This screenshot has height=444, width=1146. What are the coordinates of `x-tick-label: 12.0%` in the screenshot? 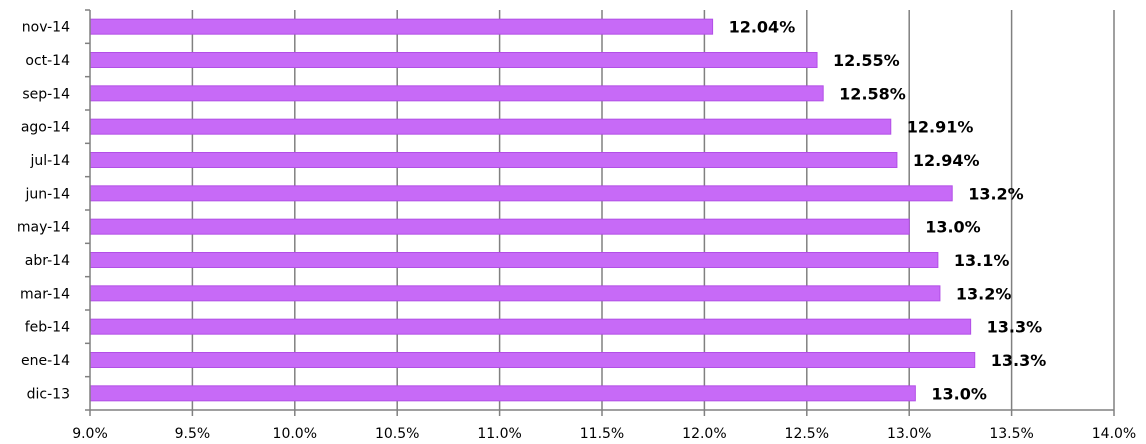 It's located at (704, 434).